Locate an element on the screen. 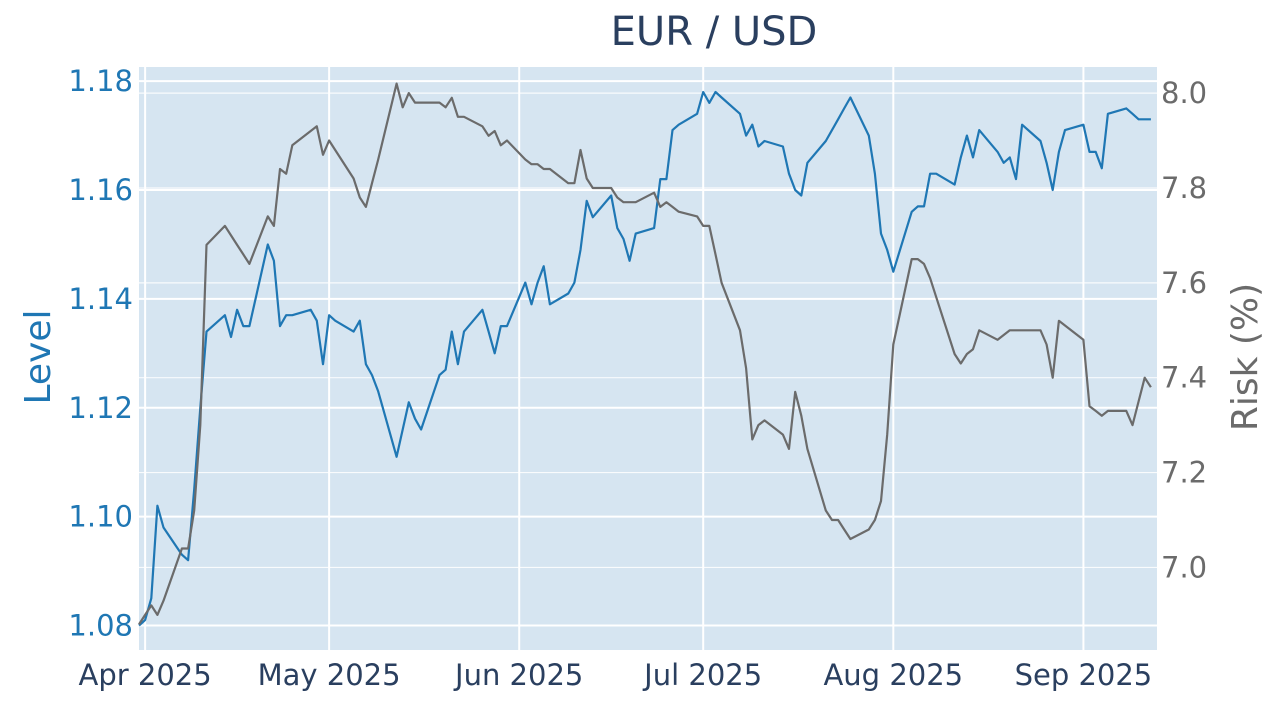  right-axis-title: Risk (%) is located at coordinates (1245, 357).